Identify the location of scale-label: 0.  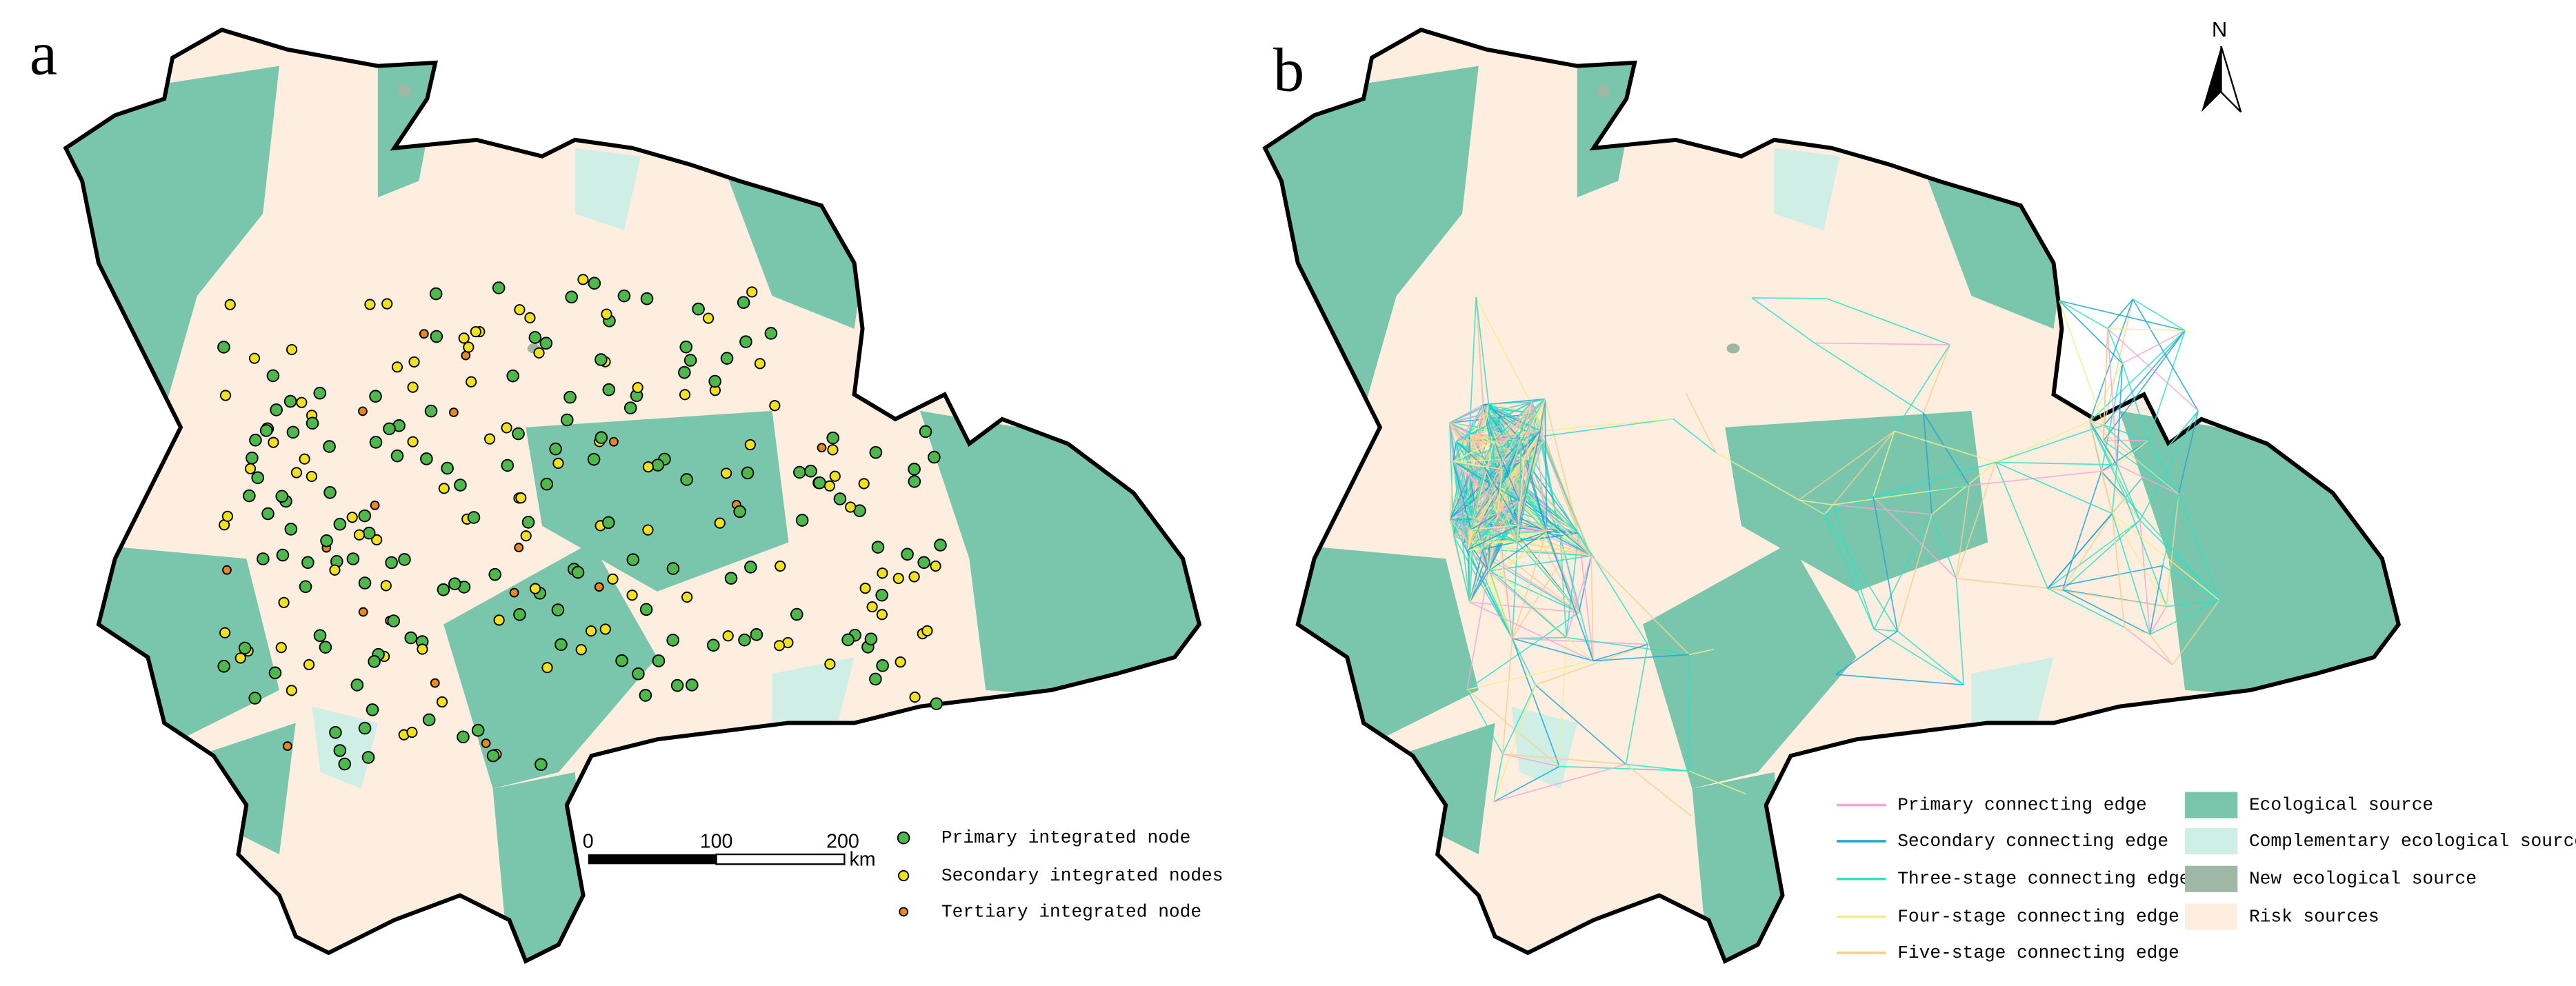
(588, 842).